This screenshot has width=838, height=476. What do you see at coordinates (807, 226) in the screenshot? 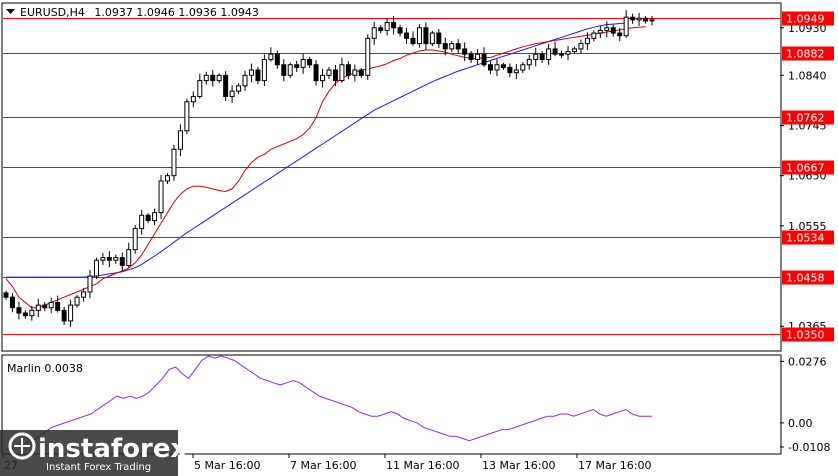
I see `price-tick-label: 1.0555` at bounding box center [807, 226].